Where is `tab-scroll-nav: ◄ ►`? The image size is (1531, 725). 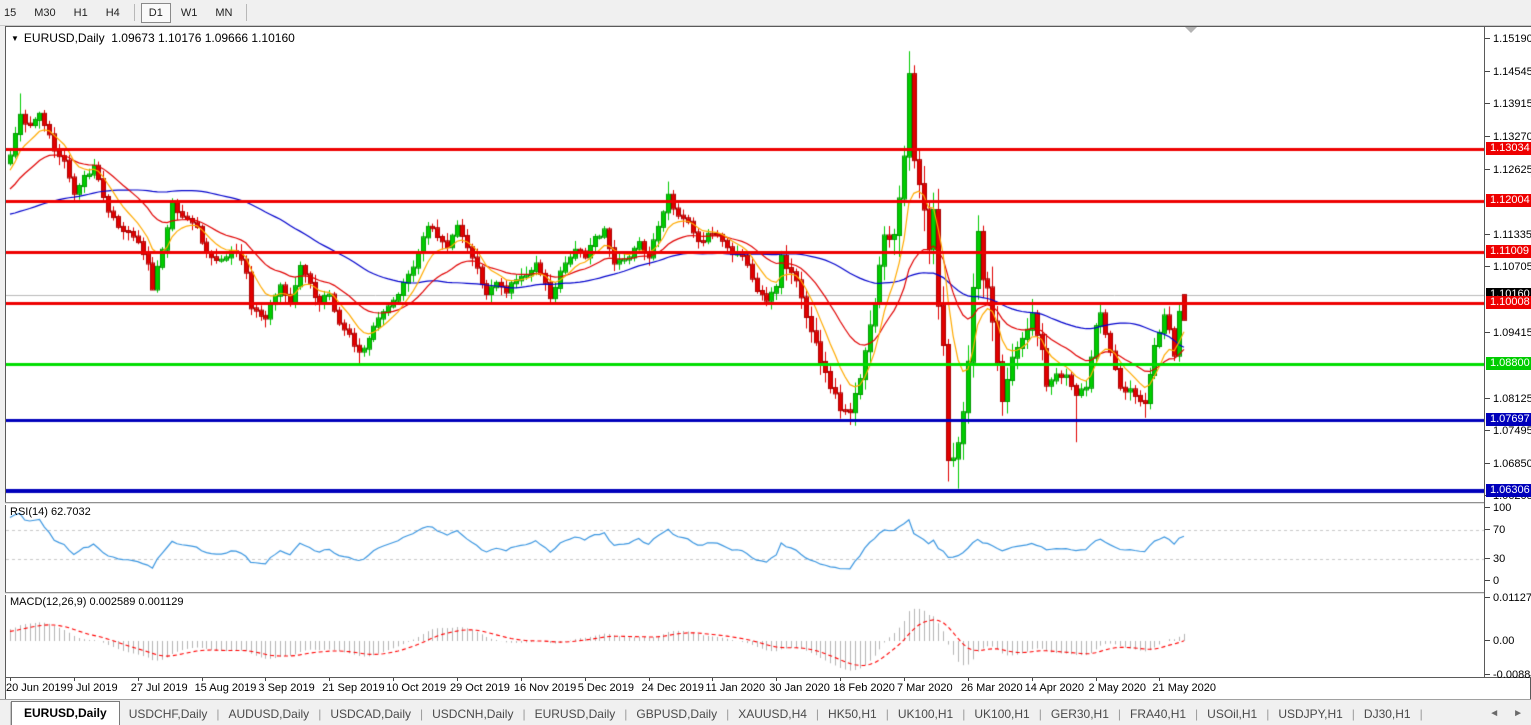
tab-scroll-nav: ◄ ► is located at coordinates (1499, 713).